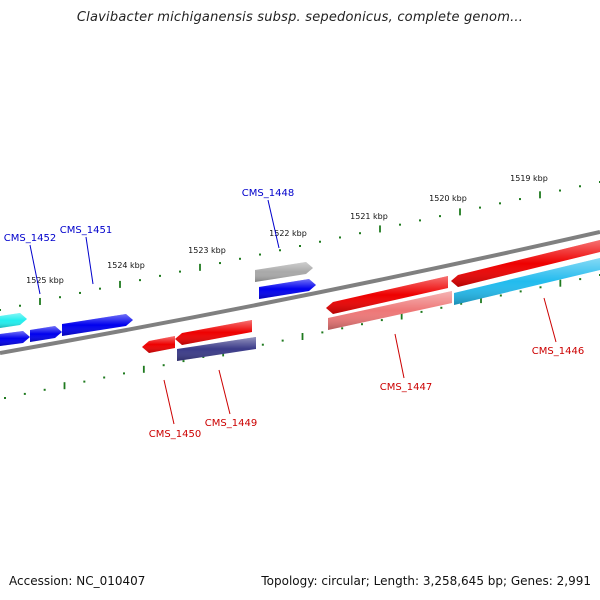 The width and height of the screenshot is (600, 600). What do you see at coordinates (86, 230) in the screenshot?
I see `gene-label: CMS_1451` at bounding box center [86, 230].